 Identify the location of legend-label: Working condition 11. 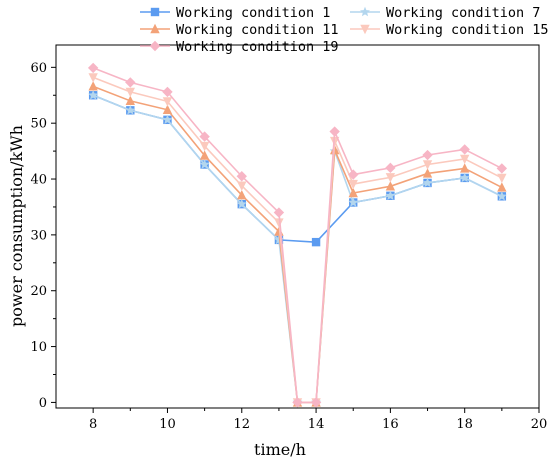
(257, 30).